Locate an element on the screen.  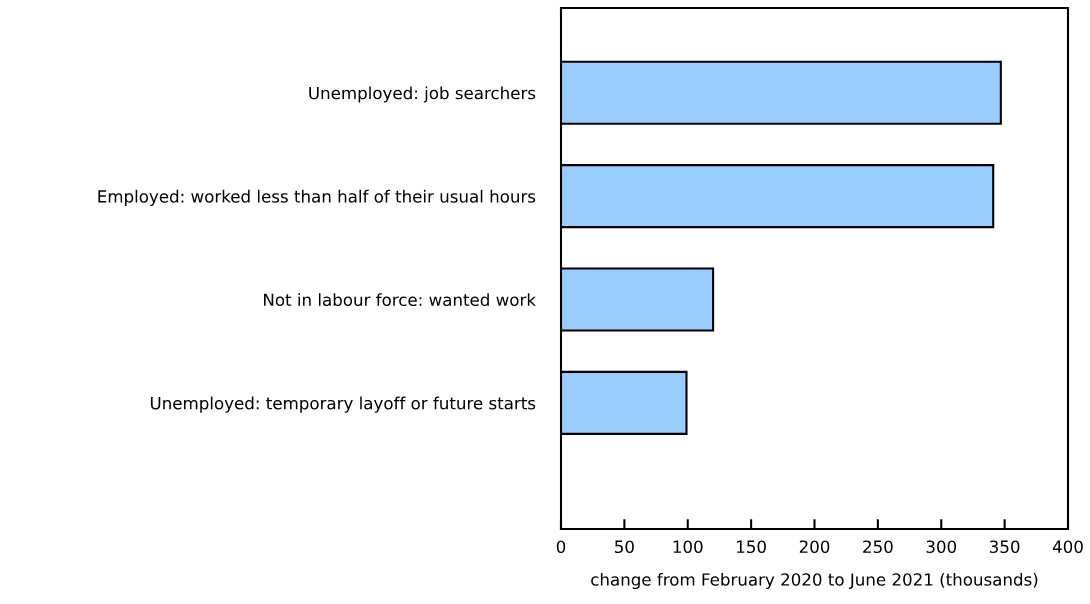
x-tick-label: 200 is located at coordinates (814, 547).